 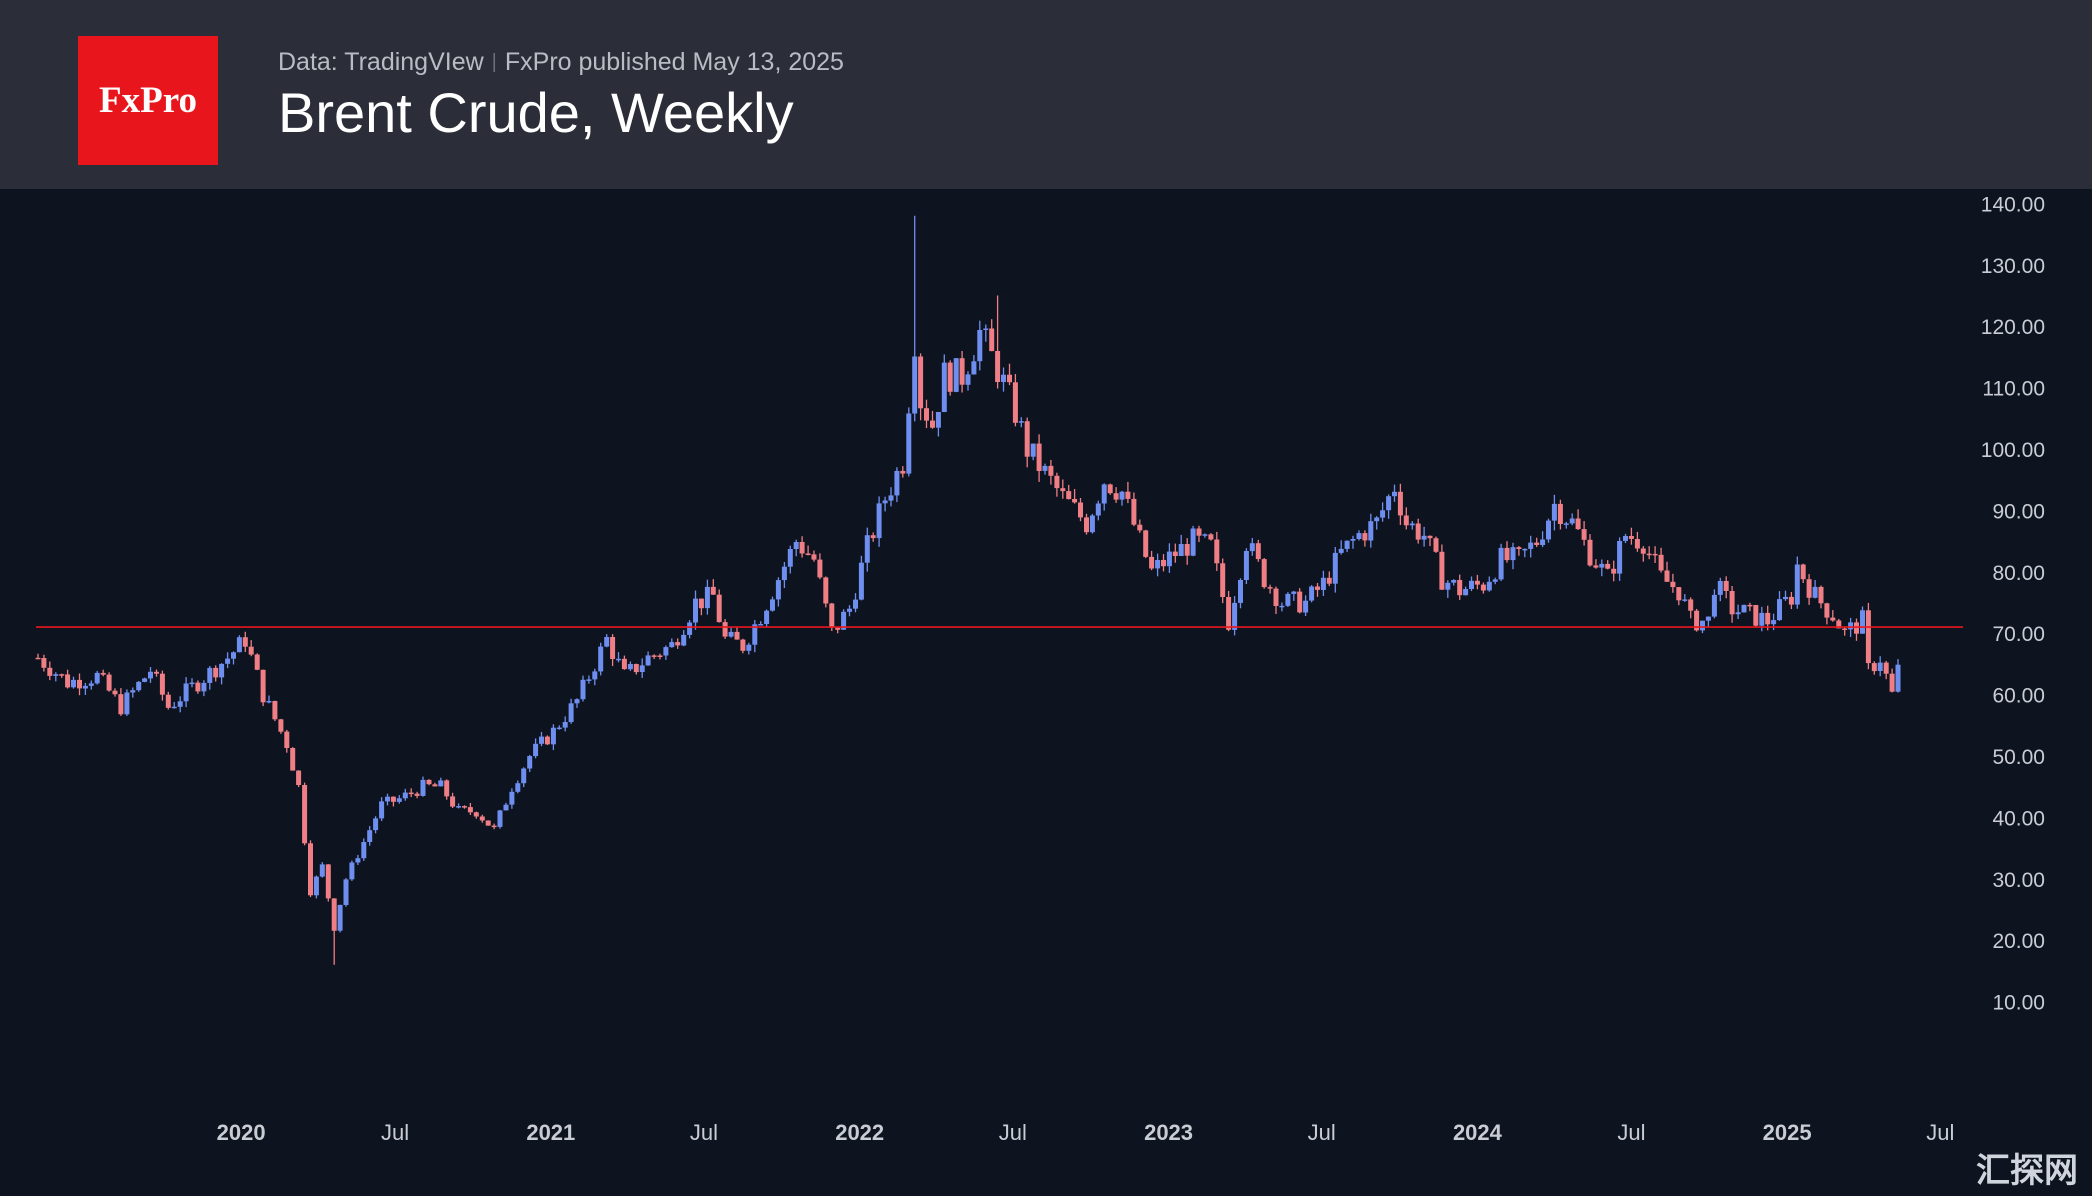 I want to click on y-tick-label: 130.00, so click(x=2013, y=266).